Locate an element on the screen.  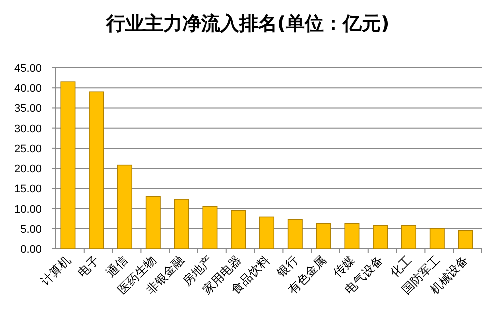
y-tick-label: 20.00 is located at coordinates (28, 170).